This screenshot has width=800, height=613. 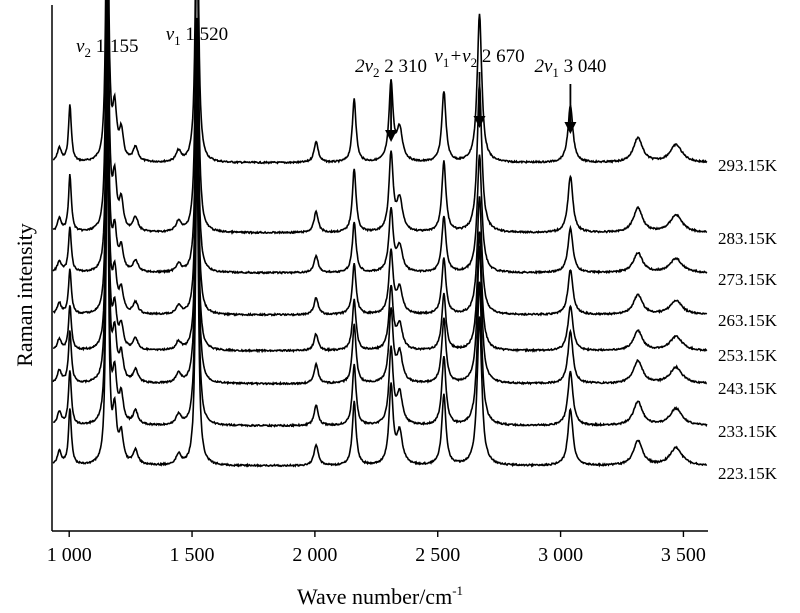 What do you see at coordinates (437, 555) in the screenshot?
I see `x-tick-label: 2 500` at bounding box center [437, 555].